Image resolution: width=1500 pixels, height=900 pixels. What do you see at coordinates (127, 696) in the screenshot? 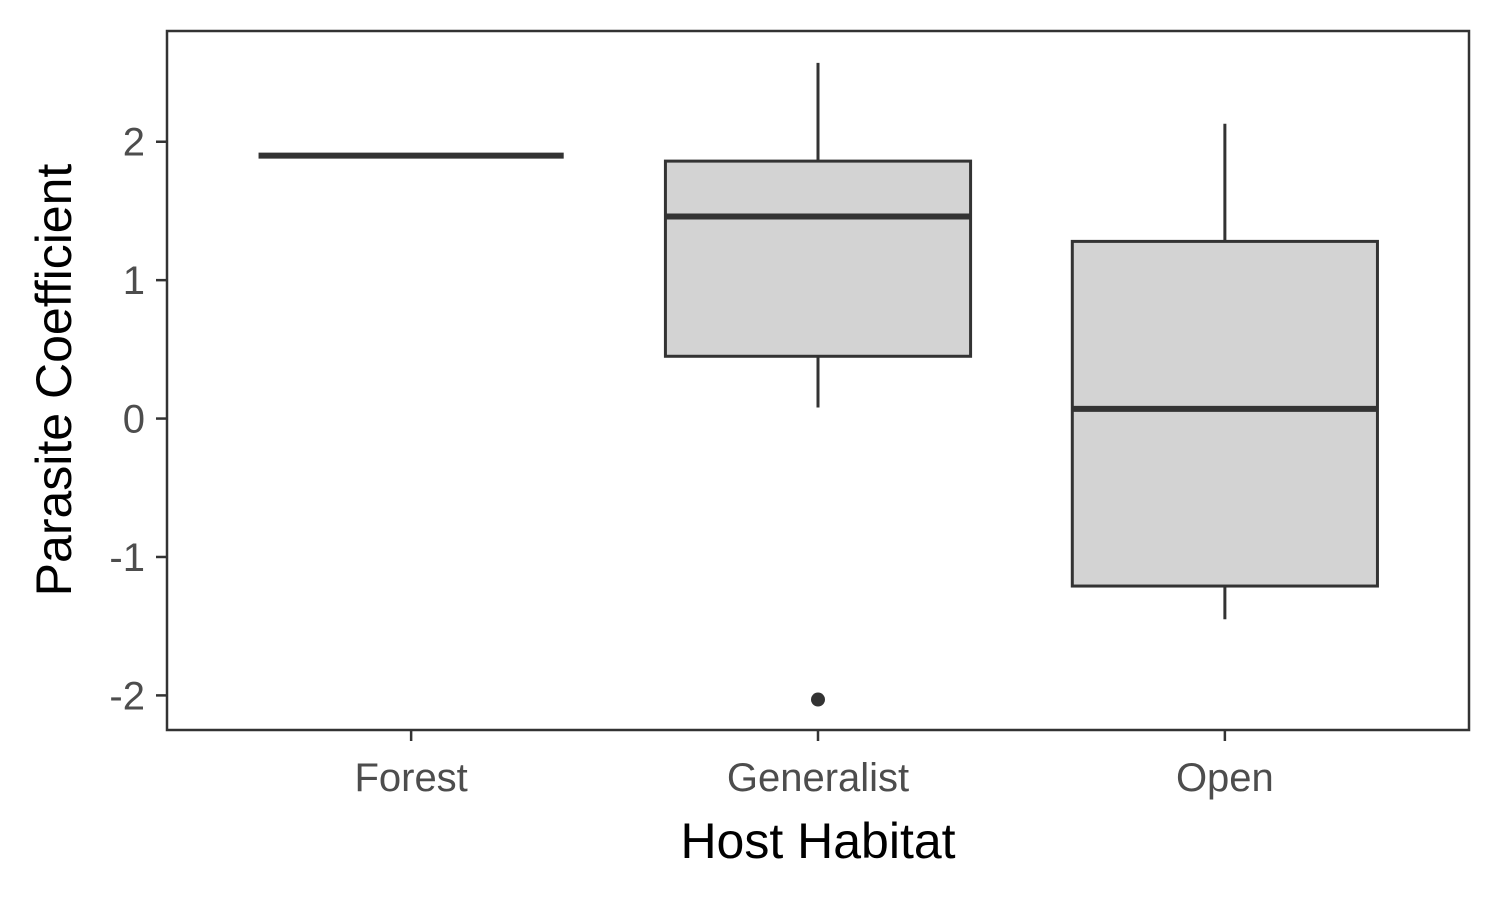
I see `y-tick-label: -2` at bounding box center [127, 696].